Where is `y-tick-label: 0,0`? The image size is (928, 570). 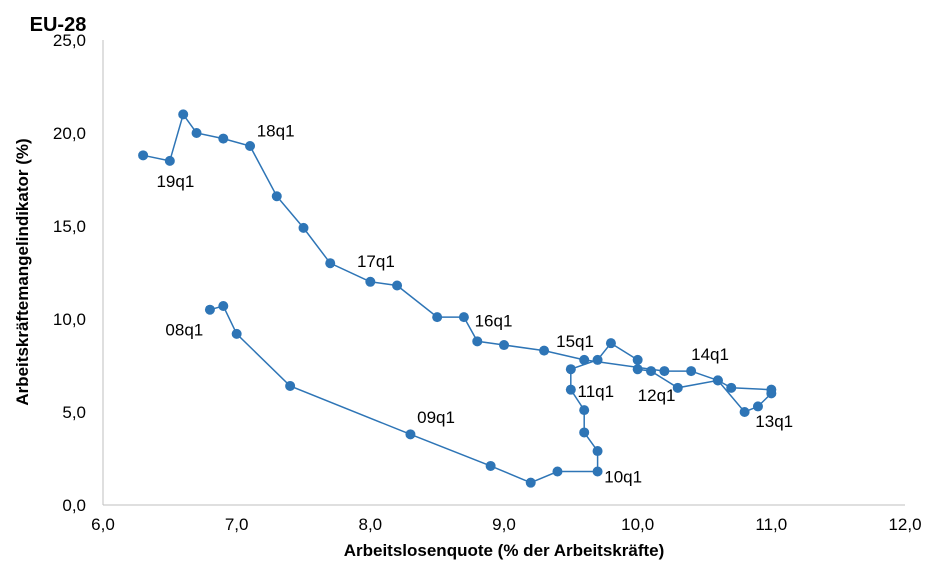
y-tick-label: 0,0 is located at coordinates (74, 505).